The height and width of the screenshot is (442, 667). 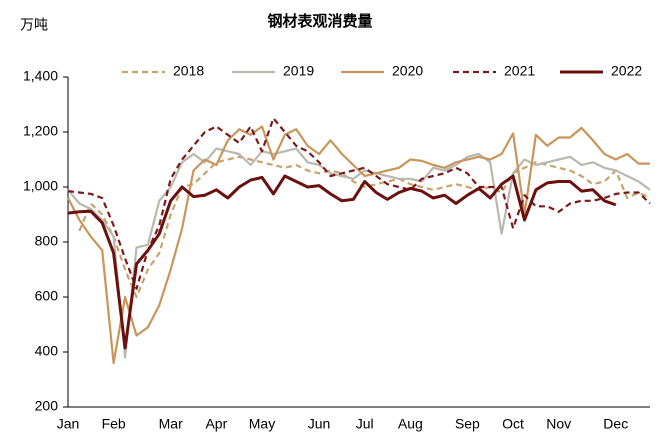 I want to click on y-tick-label: 1,000, so click(x=40, y=186).